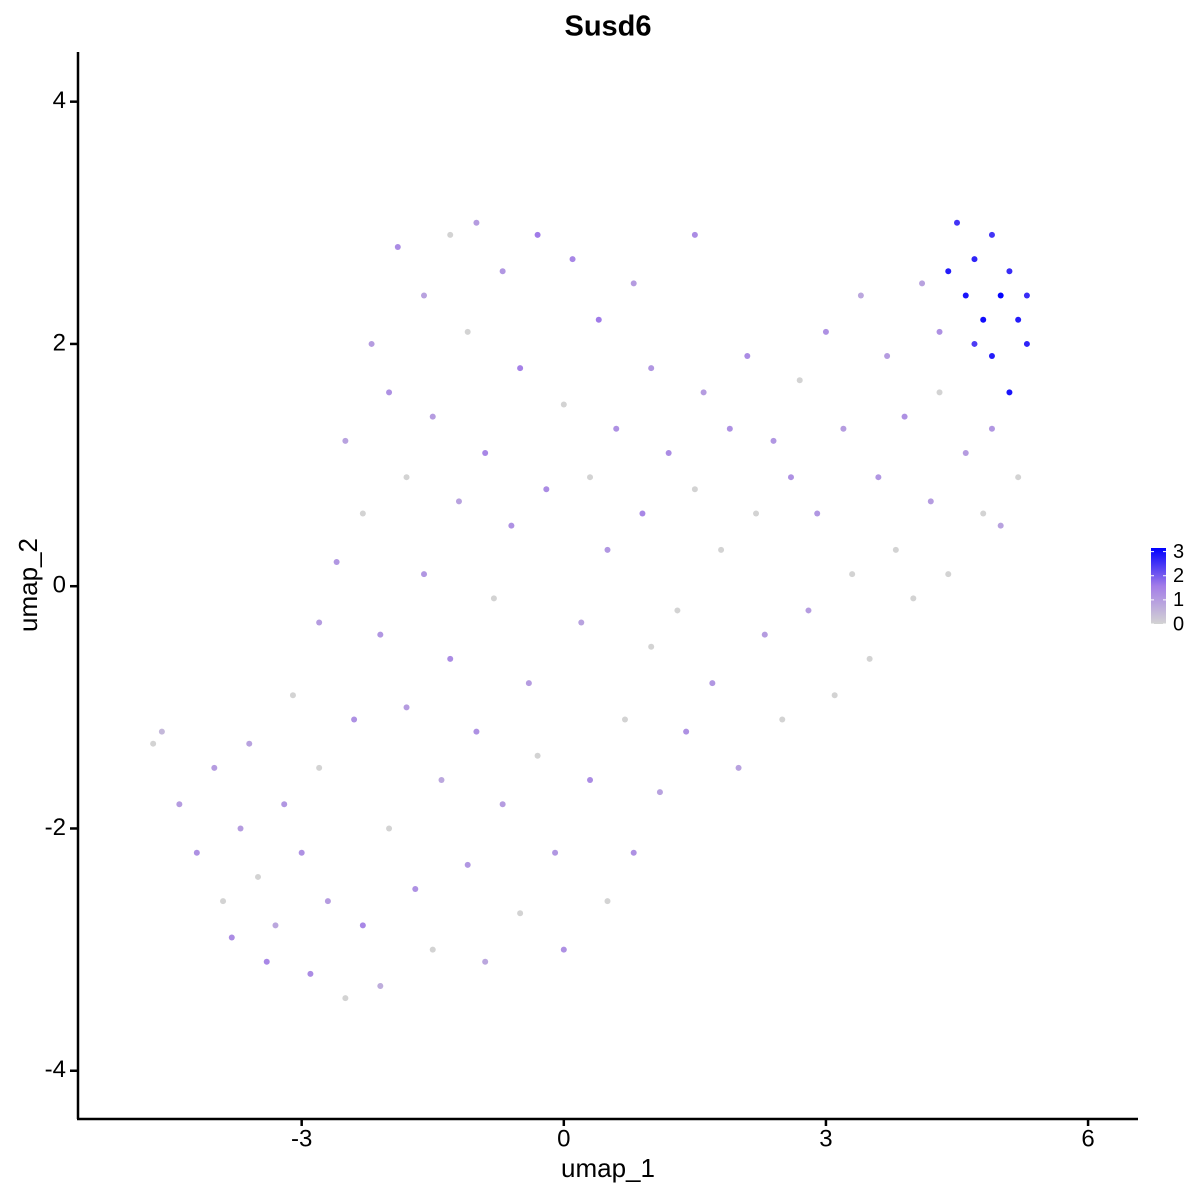  I want to click on colorbar-tick-label: 2, so click(1178, 576).